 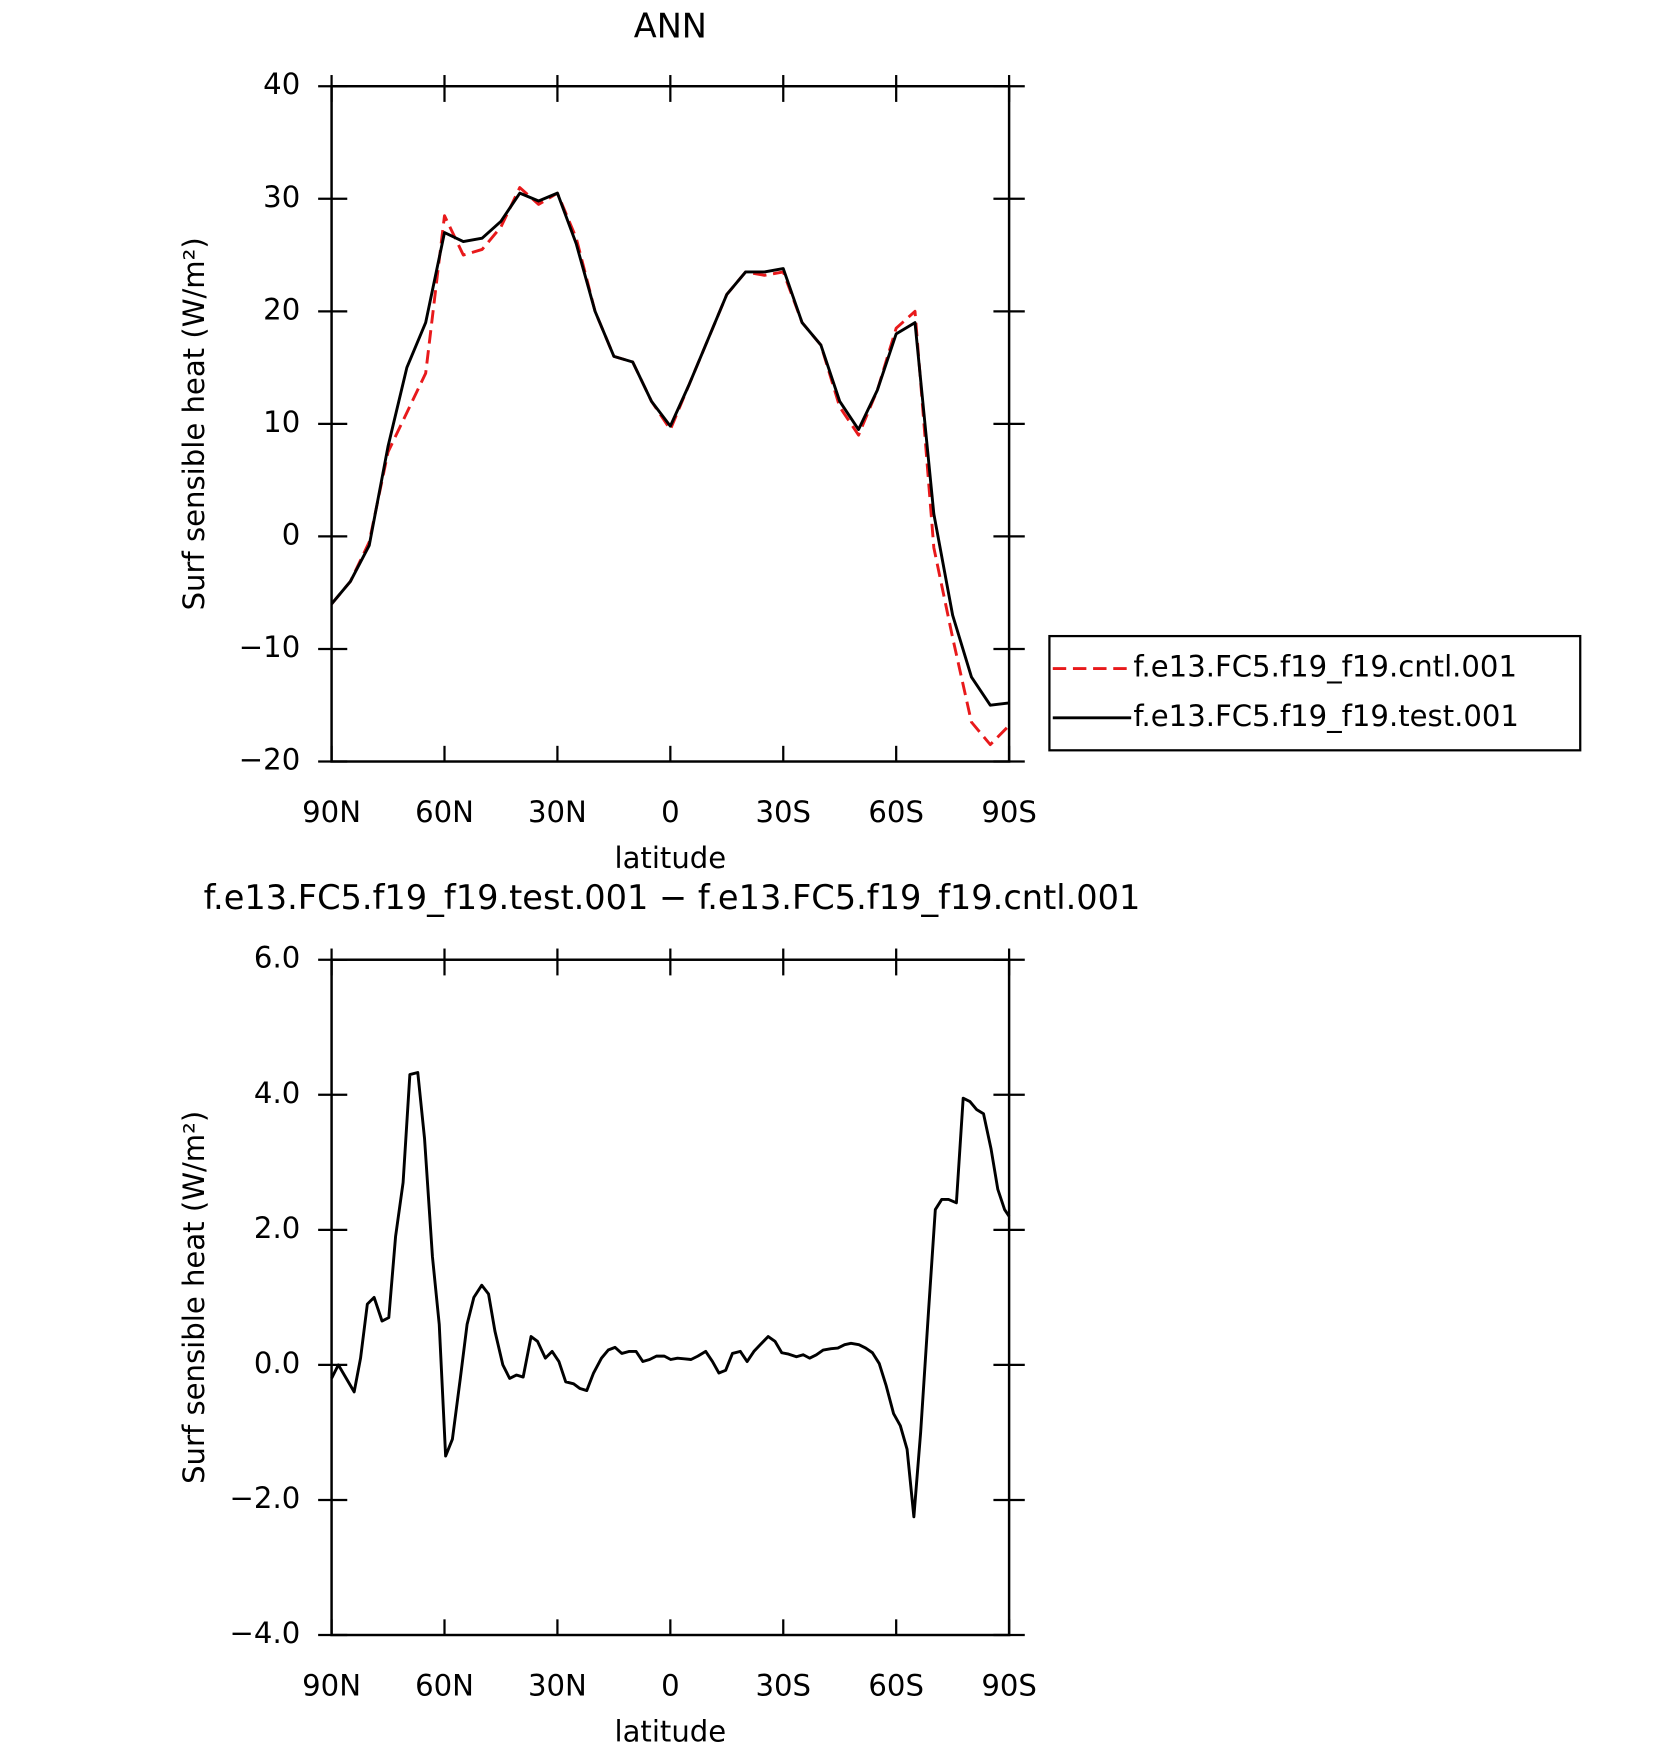 I want to click on y-tick-label: 40, so click(x=281, y=84).